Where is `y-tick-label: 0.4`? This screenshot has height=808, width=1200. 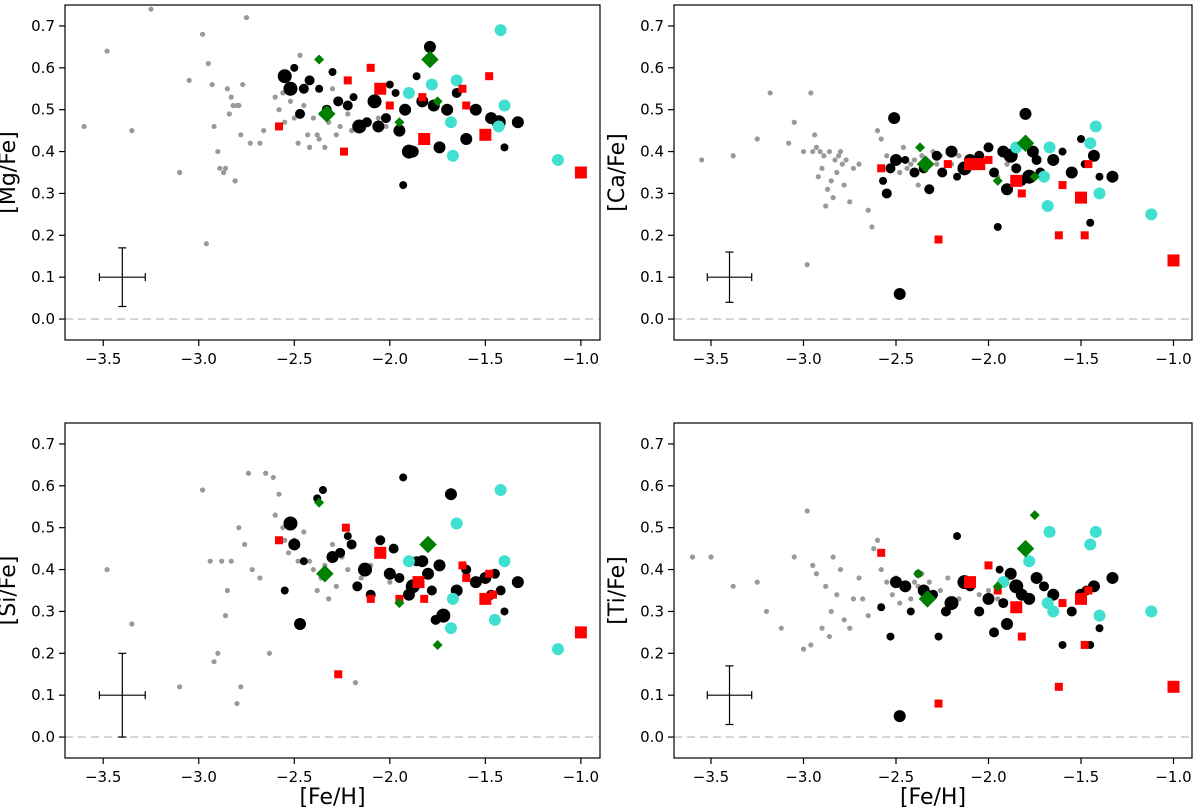 y-tick-label: 0.4 is located at coordinates (652, 570).